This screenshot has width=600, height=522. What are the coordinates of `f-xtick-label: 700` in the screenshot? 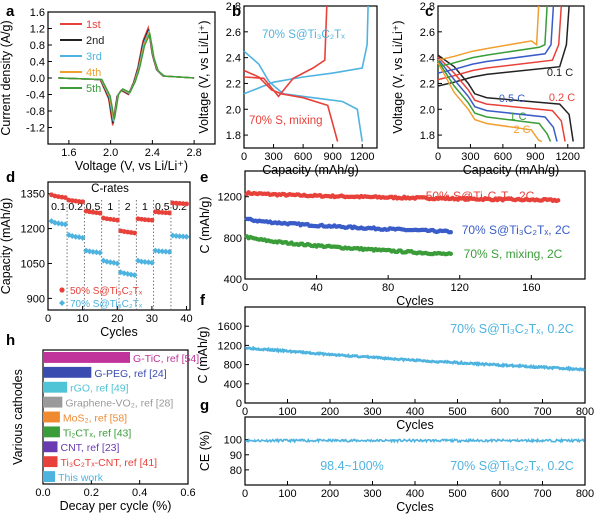 It's located at (542, 412).